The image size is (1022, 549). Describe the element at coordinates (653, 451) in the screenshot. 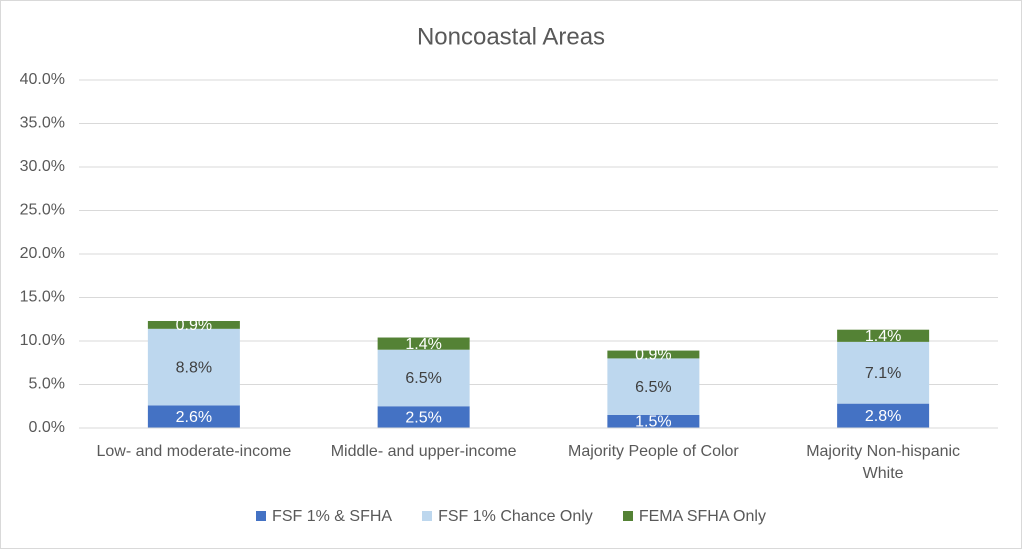

I see `x-tick-label: Majority People of Color` at that location.